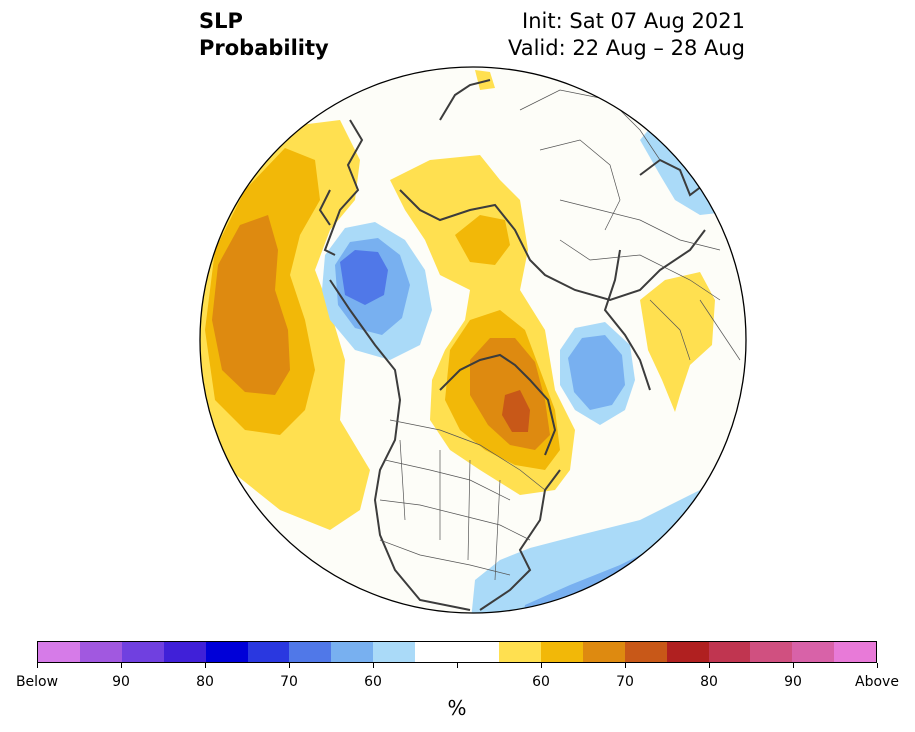 This screenshot has width=915, height=732. What do you see at coordinates (482, 240) in the screenshot?
I see `arctic-above-65b` at bounding box center [482, 240].